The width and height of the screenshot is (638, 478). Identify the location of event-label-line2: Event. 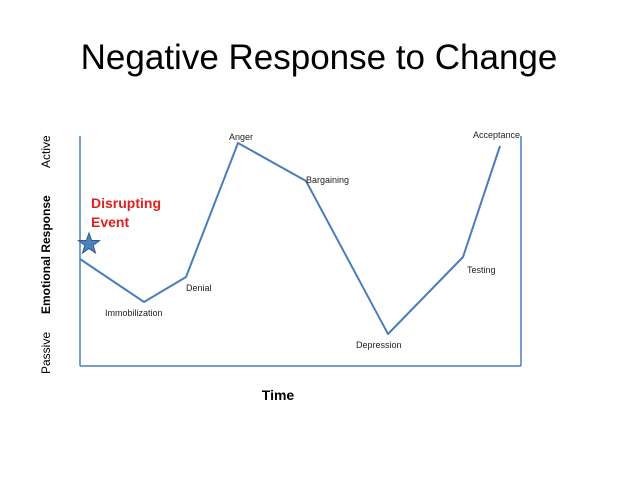
(110, 222).